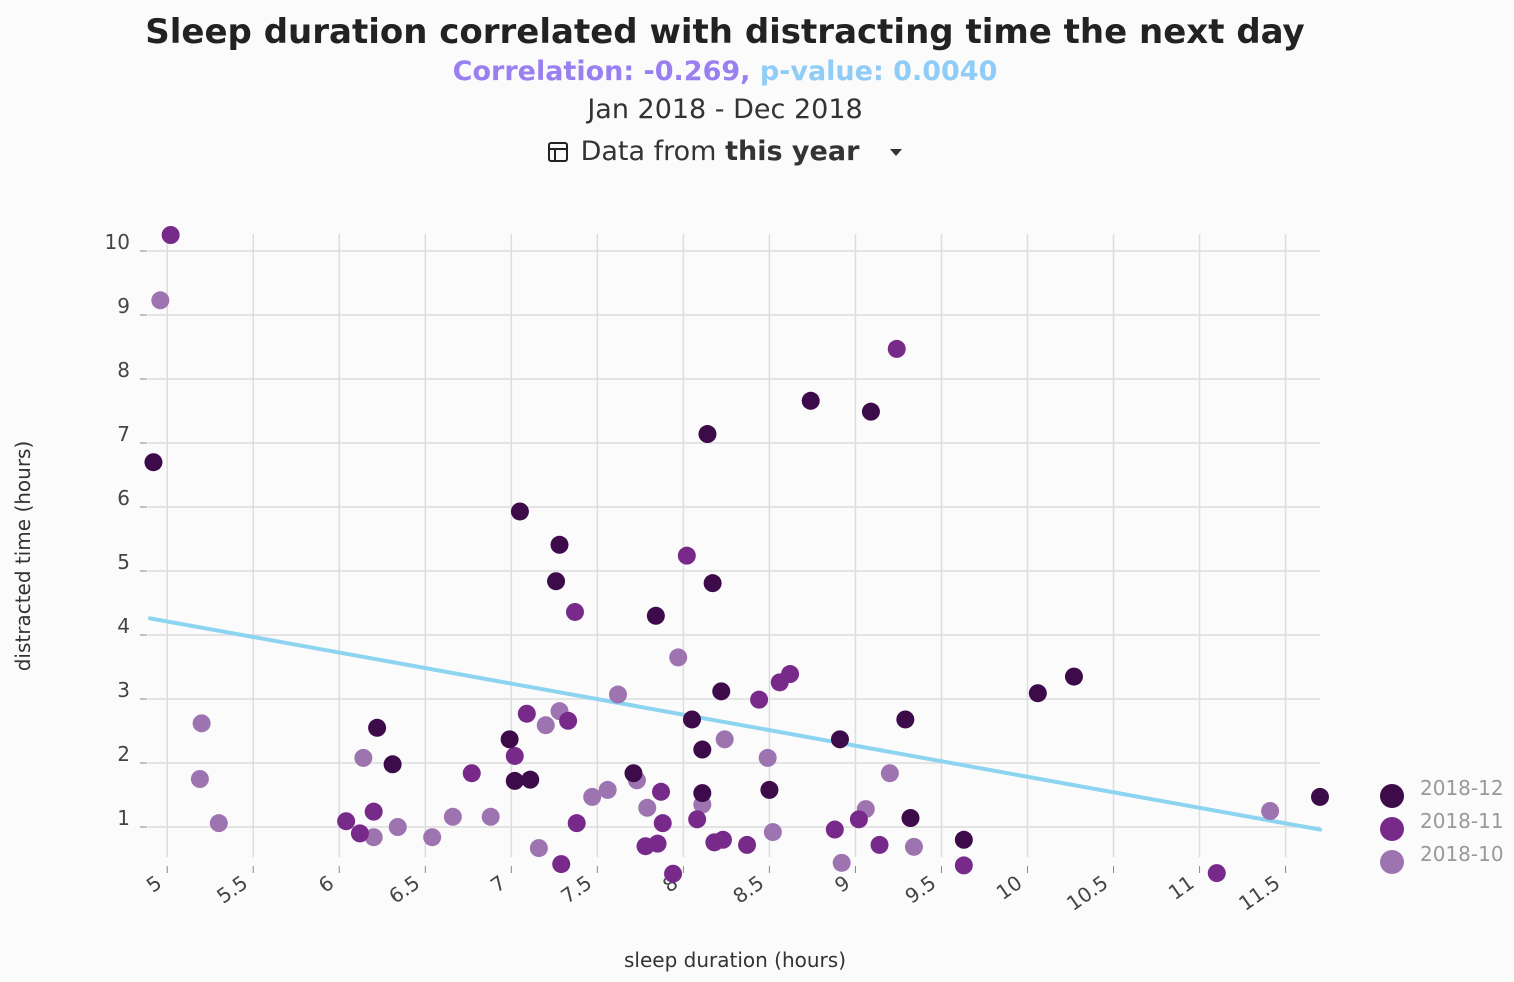 This screenshot has height=982, width=1514. What do you see at coordinates (123, 370) in the screenshot?
I see `y-tick-label: 8` at bounding box center [123, 370].